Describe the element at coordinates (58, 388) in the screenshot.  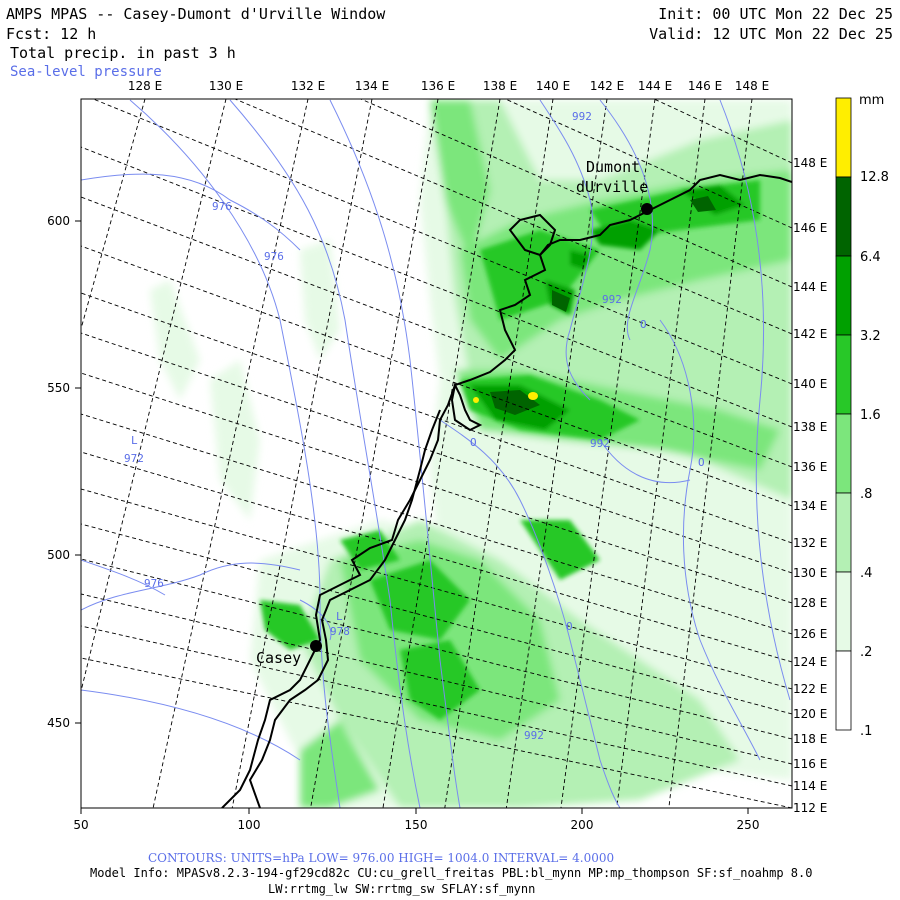
I see `y-tick-label: 550` at that location.